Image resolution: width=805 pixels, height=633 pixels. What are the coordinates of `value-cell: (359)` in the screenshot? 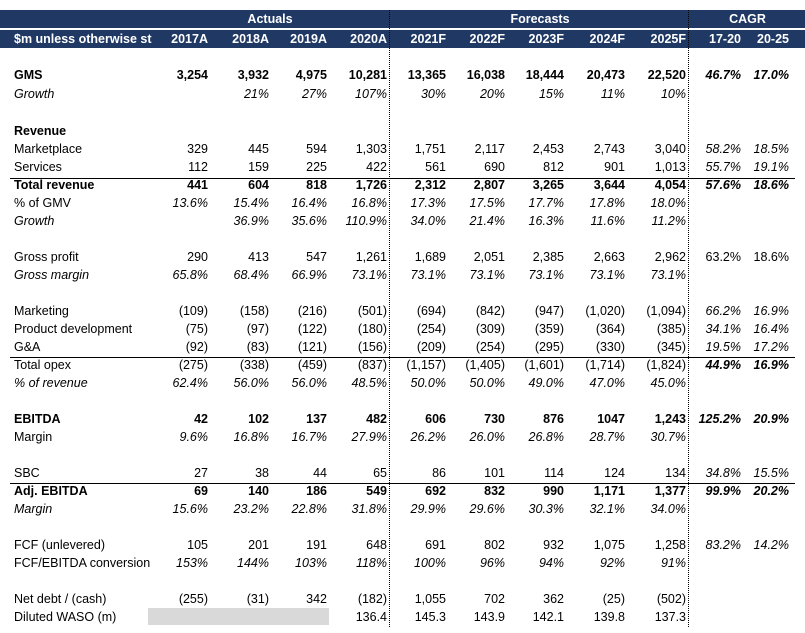 It's located at (549, 329).